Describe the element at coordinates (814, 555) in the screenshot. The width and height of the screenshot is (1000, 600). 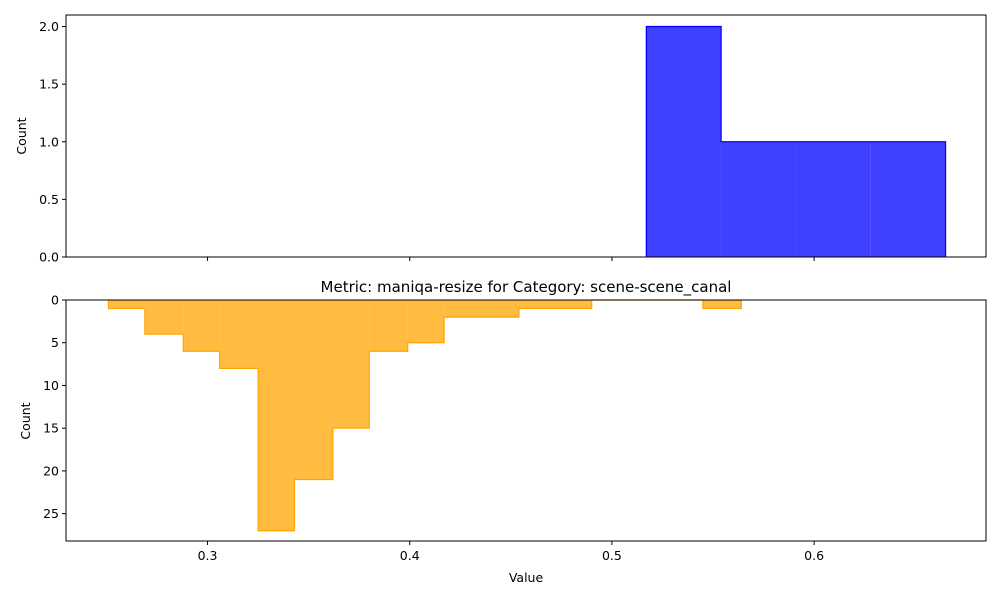
I see `bottom-x-tick-label: 0.6` at that location.